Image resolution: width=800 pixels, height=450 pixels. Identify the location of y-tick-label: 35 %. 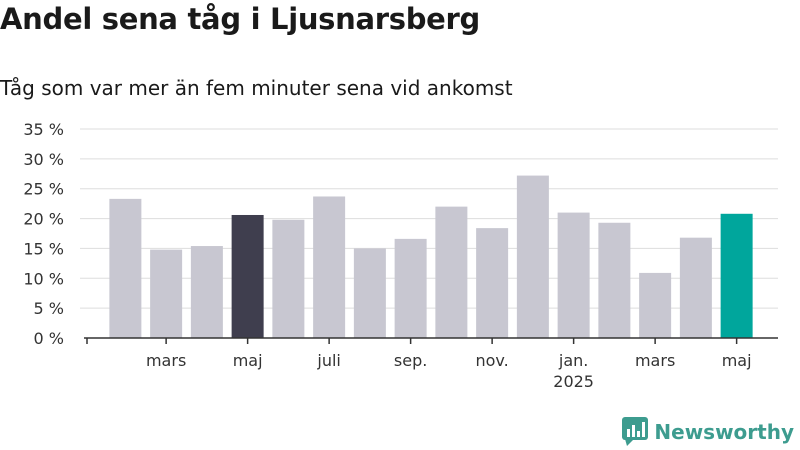
(43, 129).